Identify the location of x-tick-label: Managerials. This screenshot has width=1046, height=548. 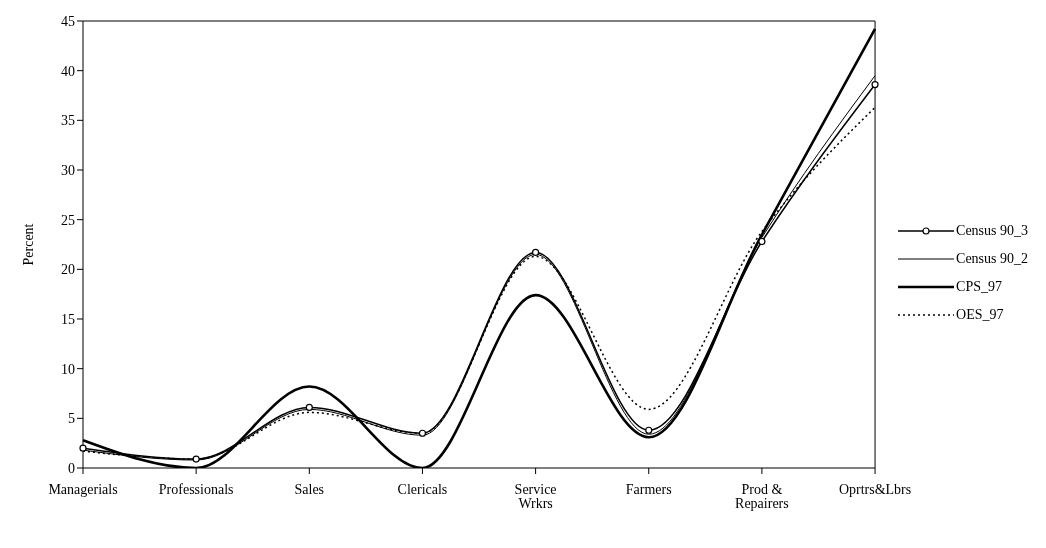
(83, 489).